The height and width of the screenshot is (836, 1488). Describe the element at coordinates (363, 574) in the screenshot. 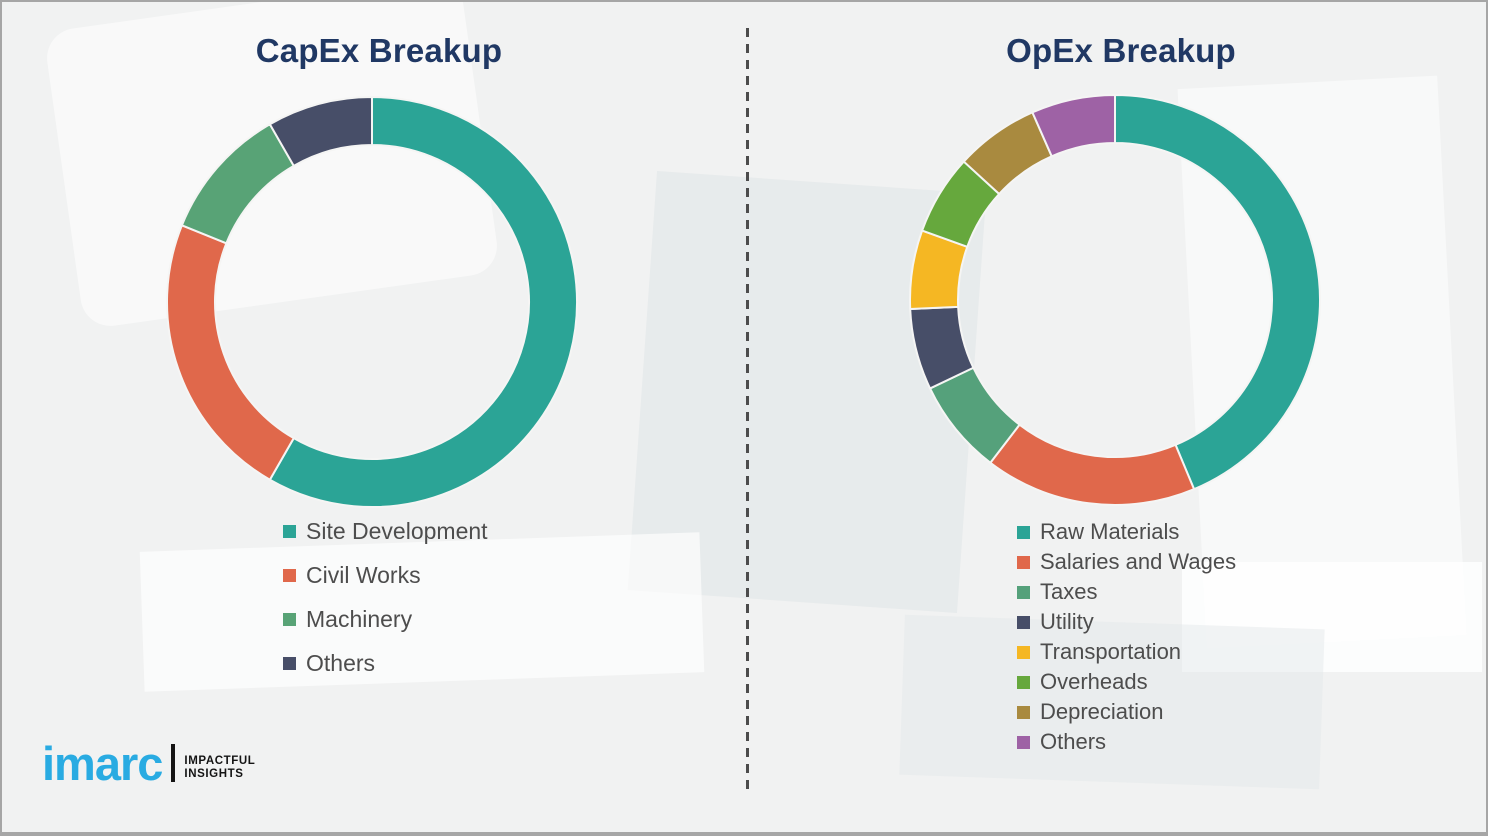

I see `legend-item-label: Civil Works` at that location.